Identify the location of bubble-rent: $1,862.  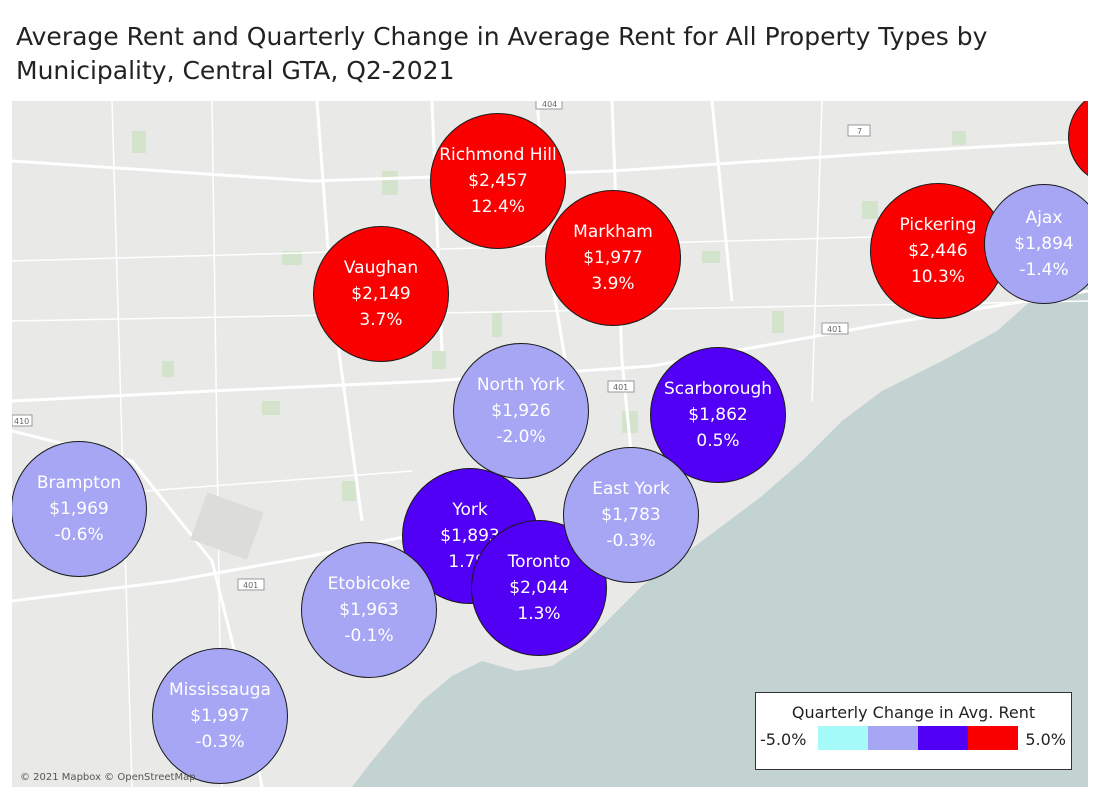
(718, 415).